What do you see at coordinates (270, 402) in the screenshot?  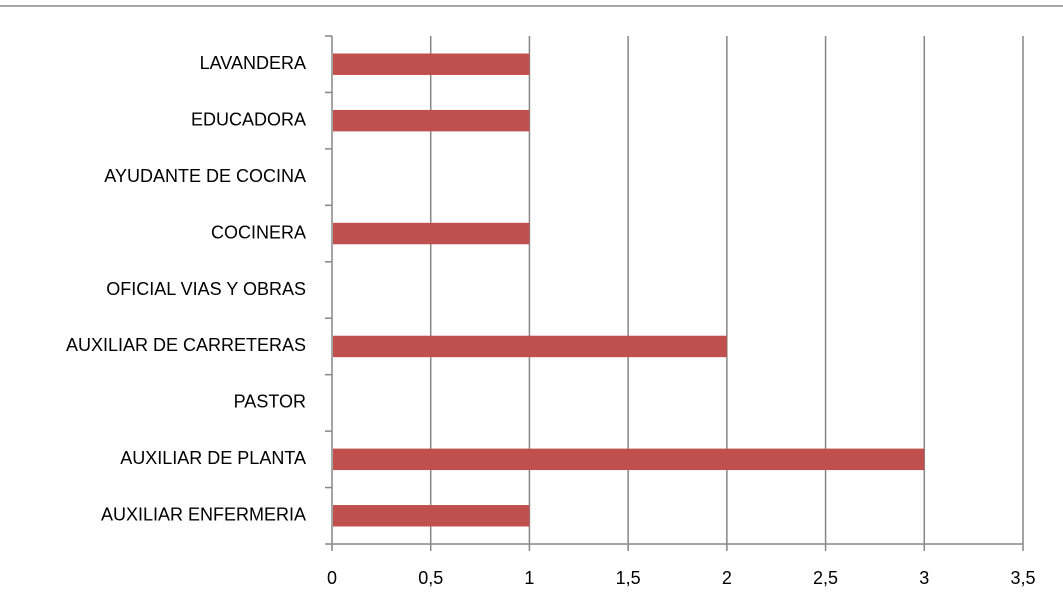 I see `y-tick-label-2: PASTOR` at bounding box center [270, 402].